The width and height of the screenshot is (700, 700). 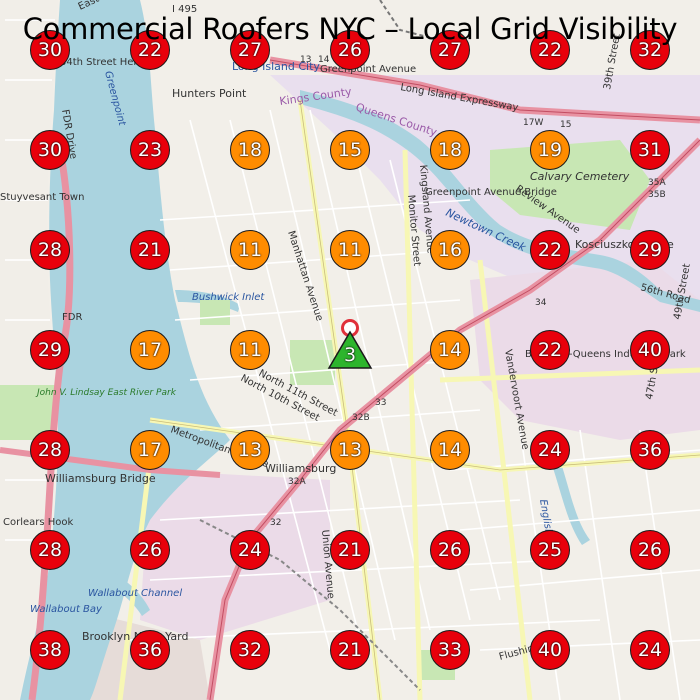 I want to click on grid-rank-marker: 15, so click(x=350, y=150).